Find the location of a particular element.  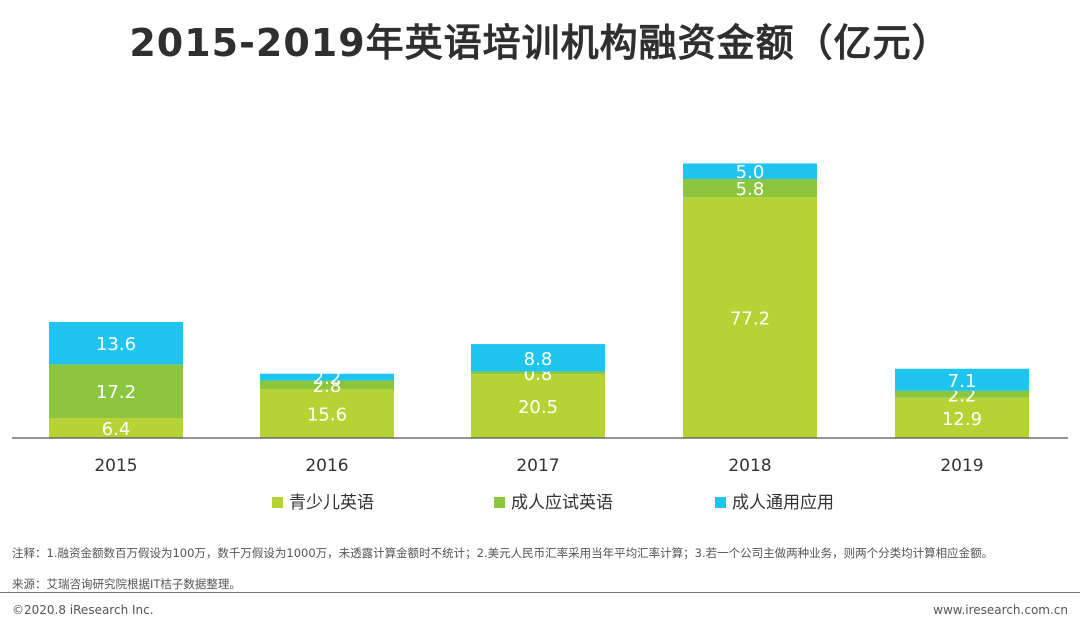

data-label: 12.9 is located at coordinates (962, 419).